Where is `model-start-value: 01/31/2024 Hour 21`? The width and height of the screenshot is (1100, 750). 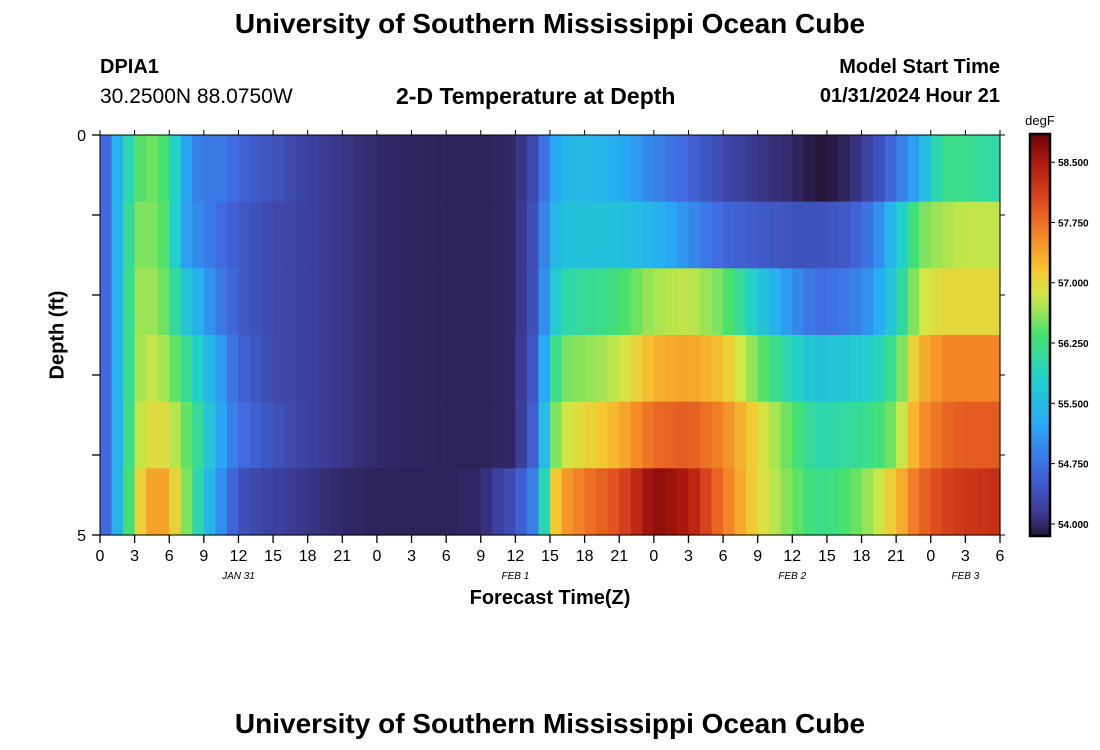 model-start-value: 01/31/2024 Hour 21 is located at coordinates (909, 96).